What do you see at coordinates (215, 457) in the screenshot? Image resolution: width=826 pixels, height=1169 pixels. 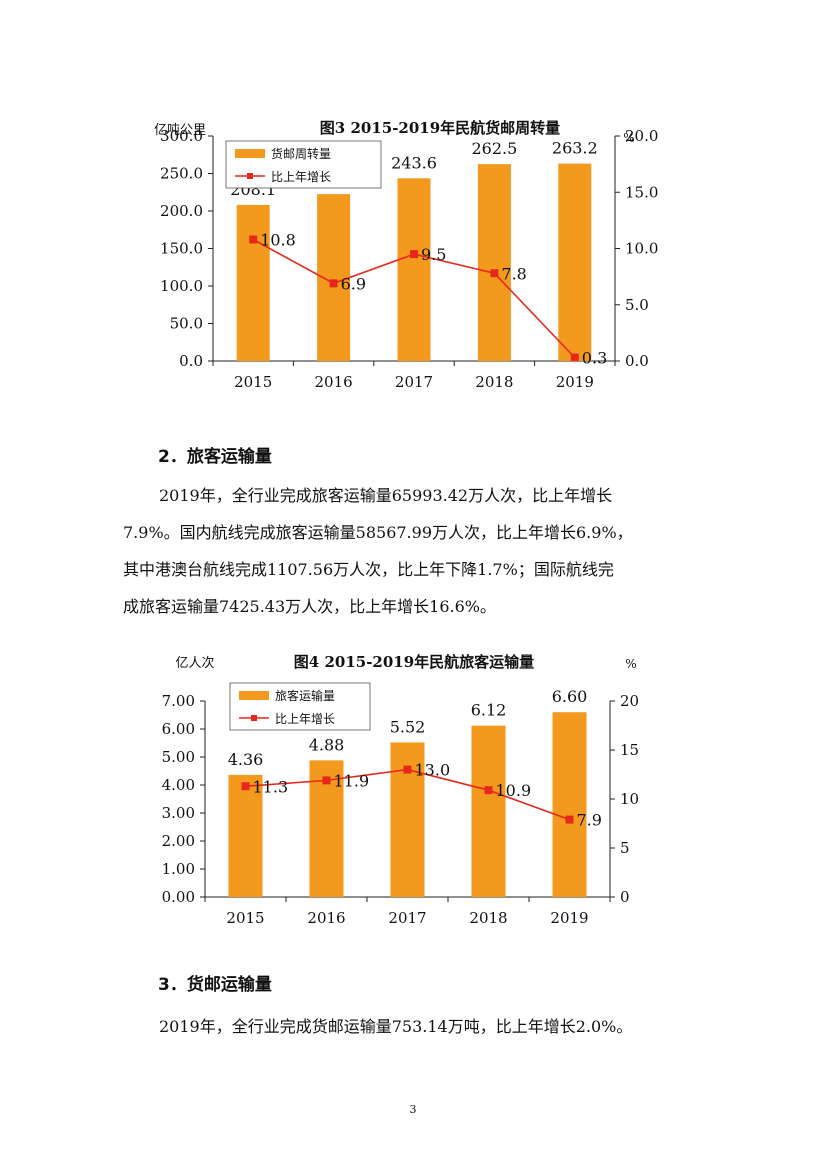 I see `section-heading-passenger: 2．旅客运输量` at bounding box center [215, 457].